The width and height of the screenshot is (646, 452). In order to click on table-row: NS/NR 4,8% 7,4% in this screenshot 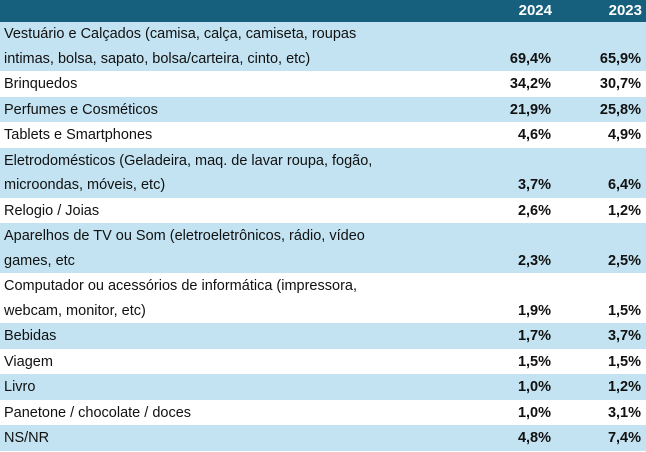, I will do `click(323, 438)`.